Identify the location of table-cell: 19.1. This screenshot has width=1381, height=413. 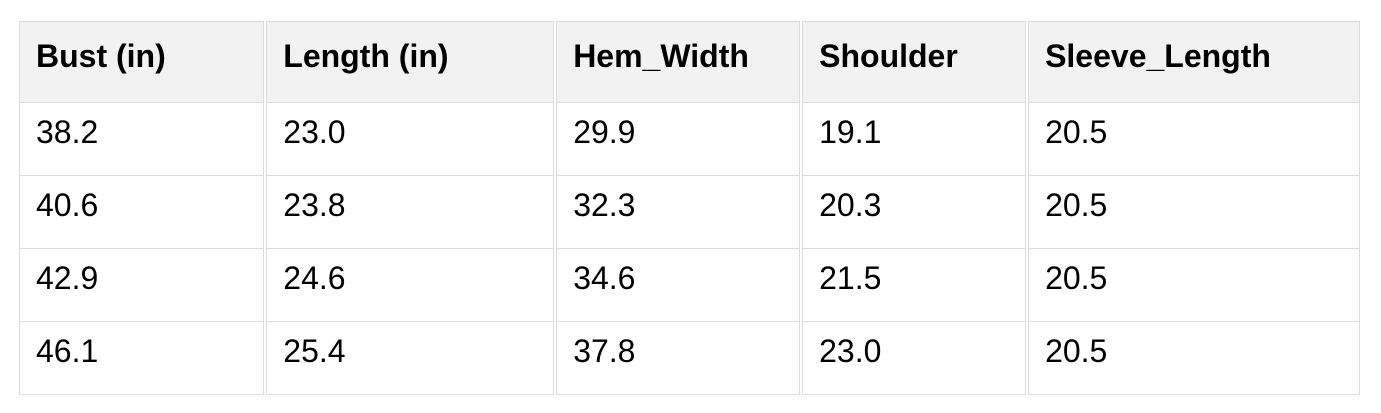
(914, 139).